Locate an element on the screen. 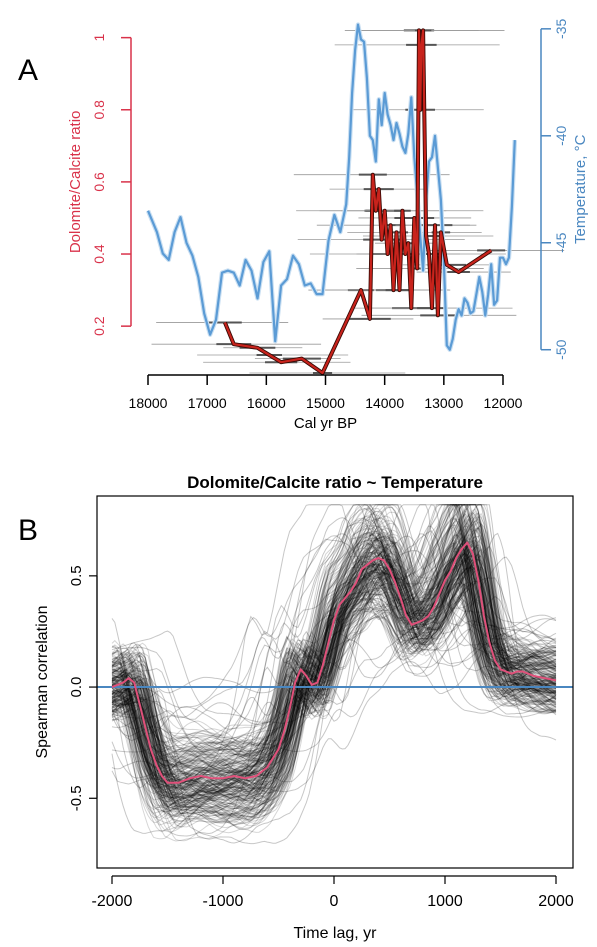  a-left-tick-label: 0.6 is located at coordinates (99, 182).